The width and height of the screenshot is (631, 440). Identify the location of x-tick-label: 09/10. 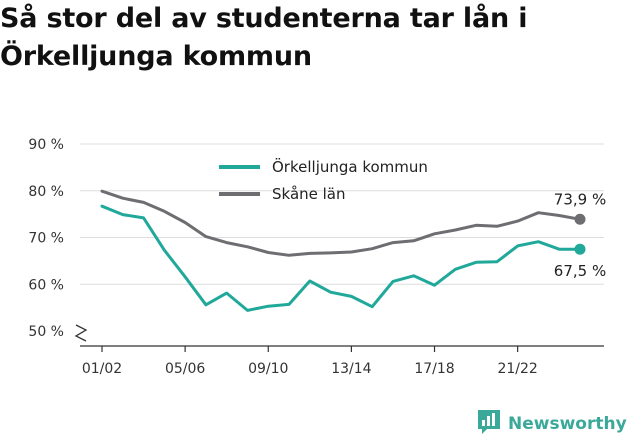
(268, 369).